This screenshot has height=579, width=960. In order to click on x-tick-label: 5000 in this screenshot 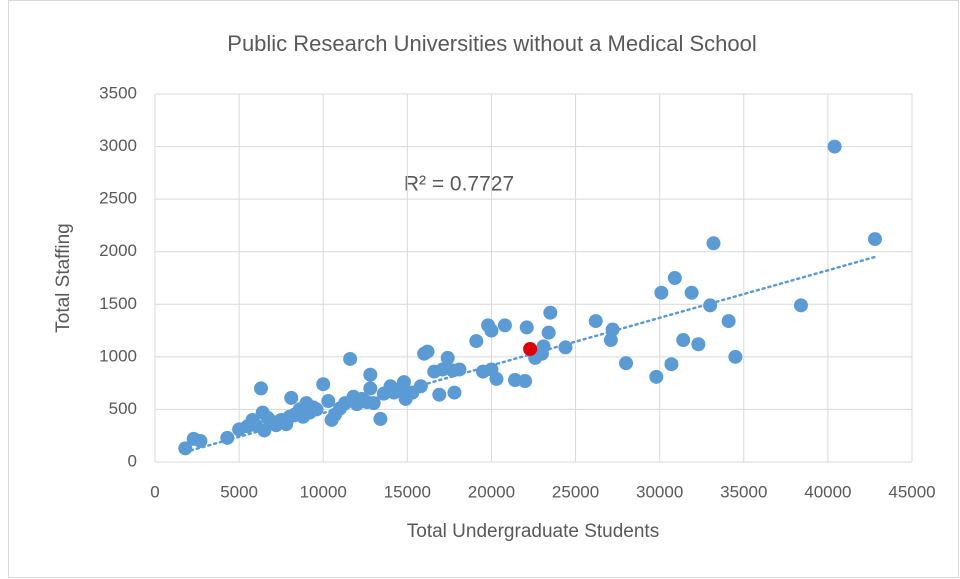, I will do `click(239, 491)`.